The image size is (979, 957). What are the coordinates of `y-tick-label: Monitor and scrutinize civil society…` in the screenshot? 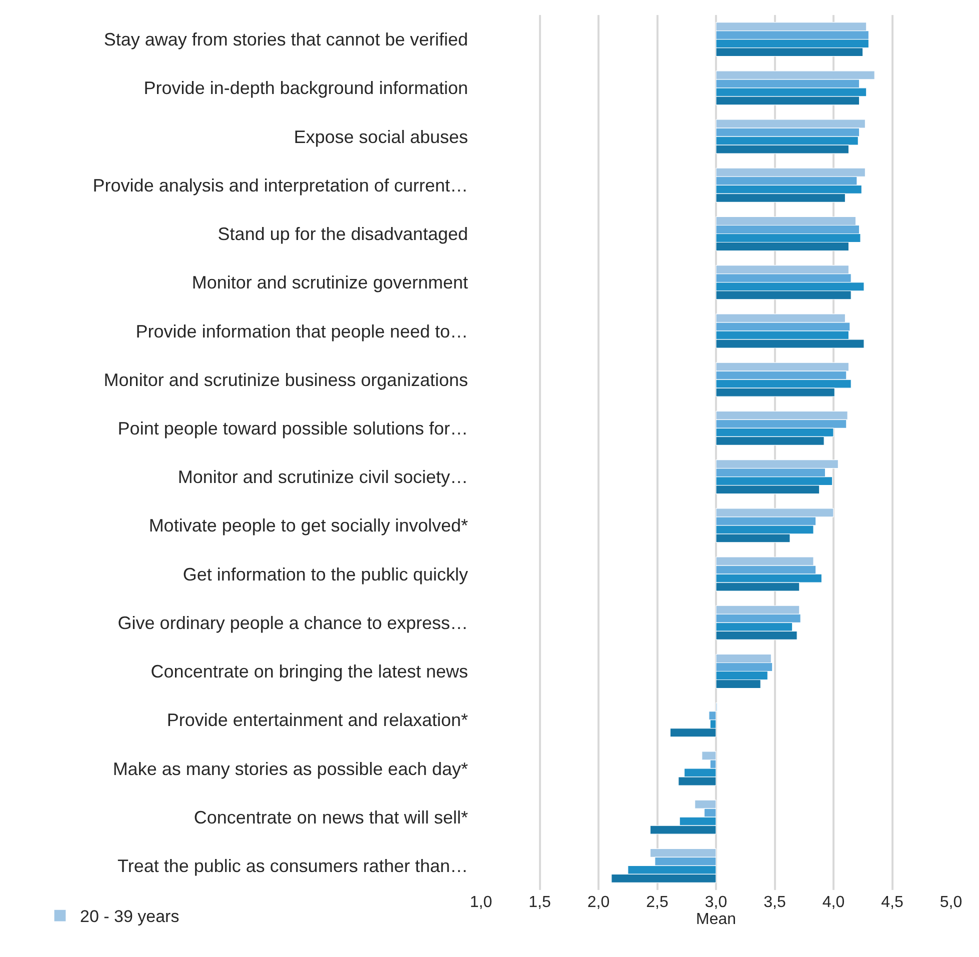 It's located at (323, 477).